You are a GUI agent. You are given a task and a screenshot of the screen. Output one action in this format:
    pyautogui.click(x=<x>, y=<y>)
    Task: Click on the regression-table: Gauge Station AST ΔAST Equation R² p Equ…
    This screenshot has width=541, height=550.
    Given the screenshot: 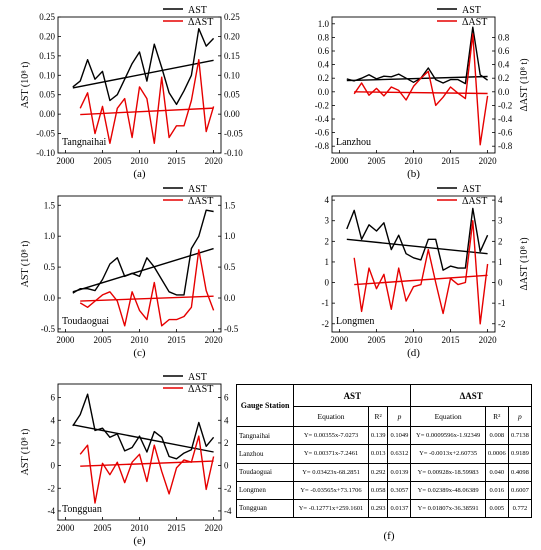 What is the action you would take?
    pyautogui.click(x=384, y=451)
    